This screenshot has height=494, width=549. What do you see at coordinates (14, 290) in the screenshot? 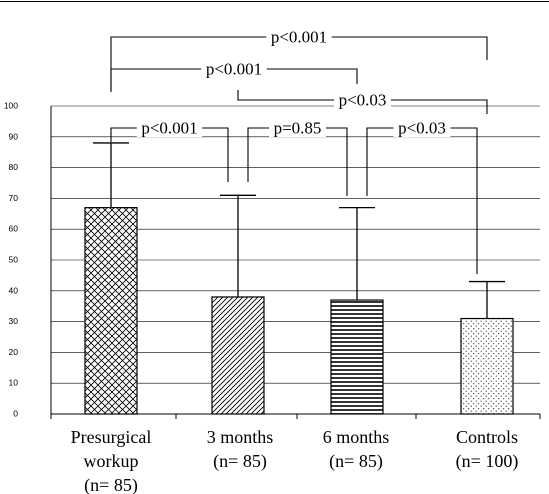
I see `y-tick-label: 40` at bounding box center [14, 290].